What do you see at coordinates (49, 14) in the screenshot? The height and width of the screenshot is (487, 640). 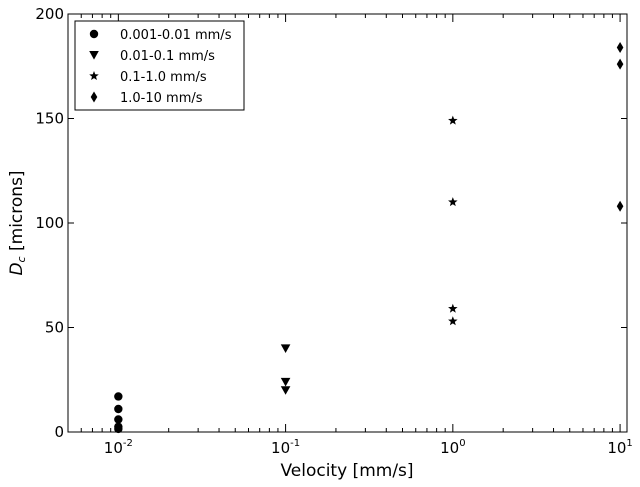 I see `y-tick-label: 200` at bounding box center [49, 14].